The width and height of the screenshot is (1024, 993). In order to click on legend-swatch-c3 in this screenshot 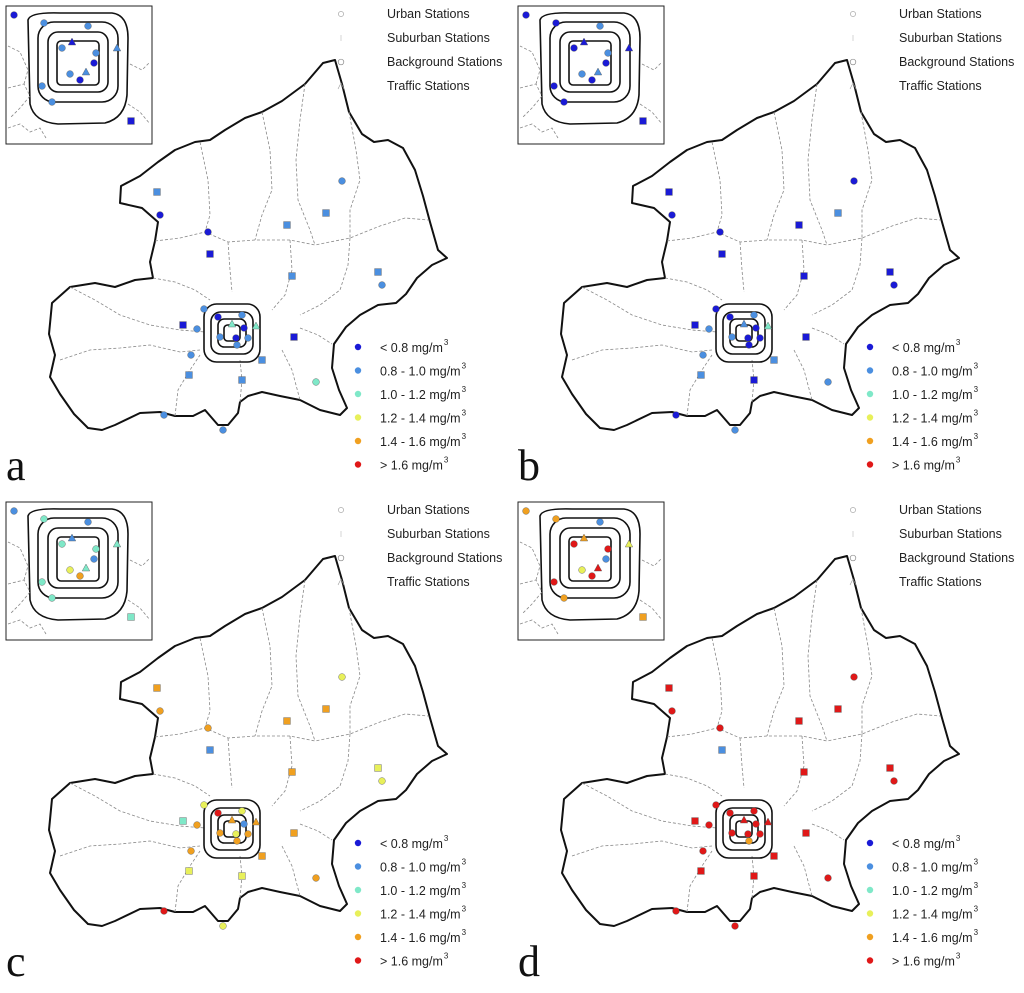, I will do `click(870, 417)`.